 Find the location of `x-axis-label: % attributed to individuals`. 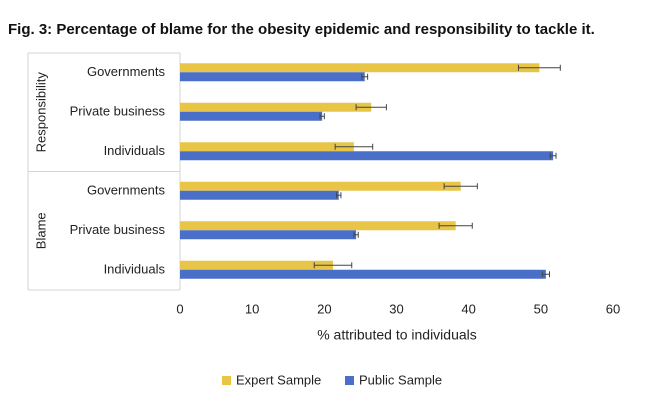

x-axis-label: % attributed to individuals is located at coordinates (397, 335).